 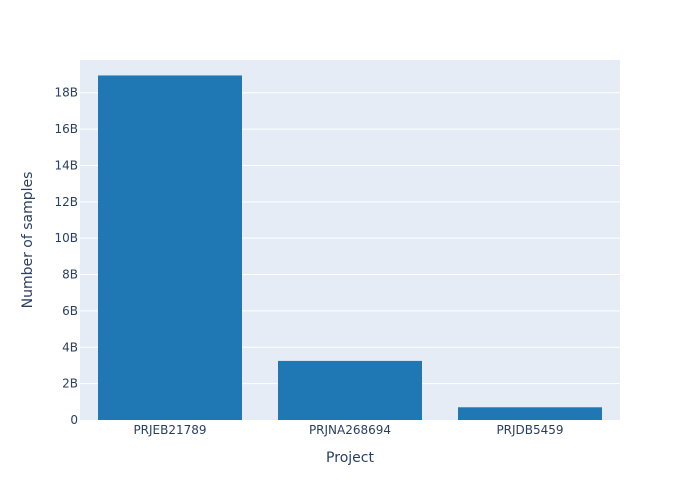 I want to click on x-tick-label: PRJDB5459, so click(x=529, y=430).